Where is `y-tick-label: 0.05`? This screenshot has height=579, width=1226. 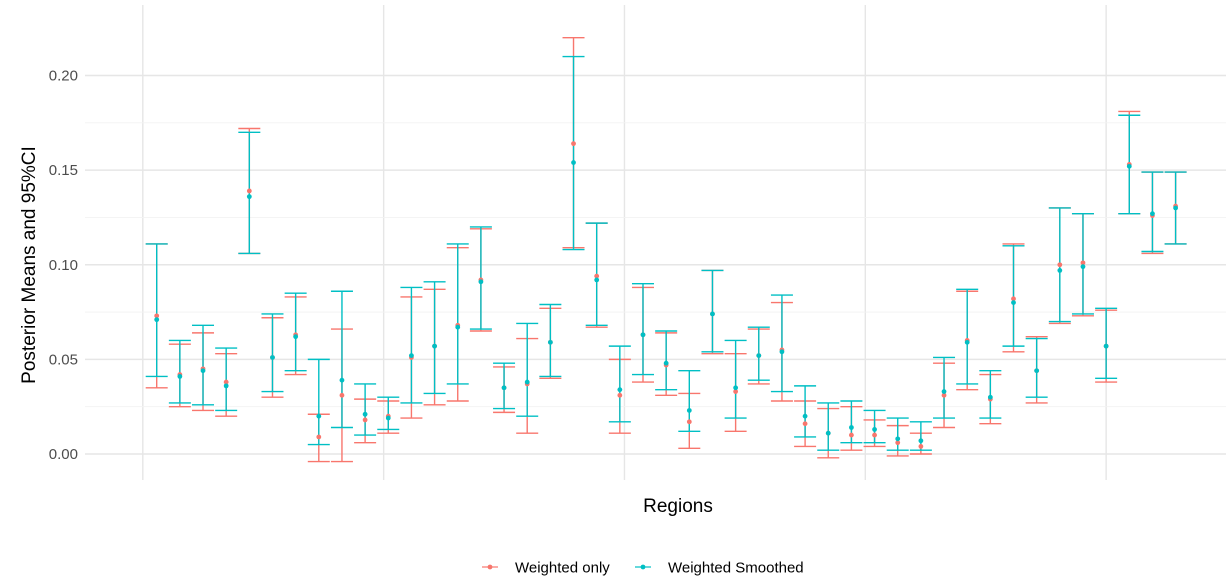
y-tick-label: 0.05 is located at coordinates (63, 359).